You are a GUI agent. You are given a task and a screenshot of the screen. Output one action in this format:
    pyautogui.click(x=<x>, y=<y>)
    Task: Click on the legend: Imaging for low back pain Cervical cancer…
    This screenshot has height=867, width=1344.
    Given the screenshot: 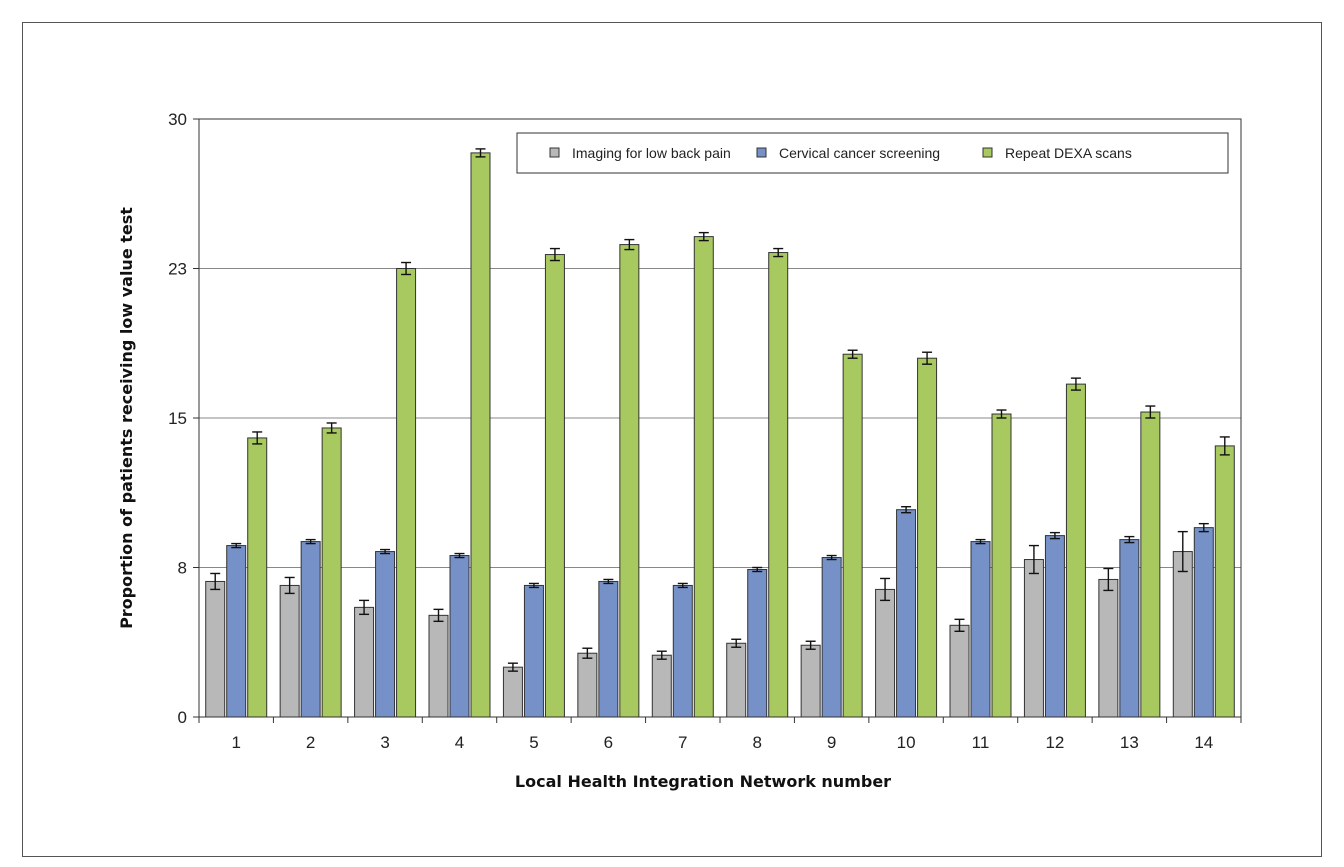 What is the action you would take?
    pyautogui.click(x=872, y=153)
    